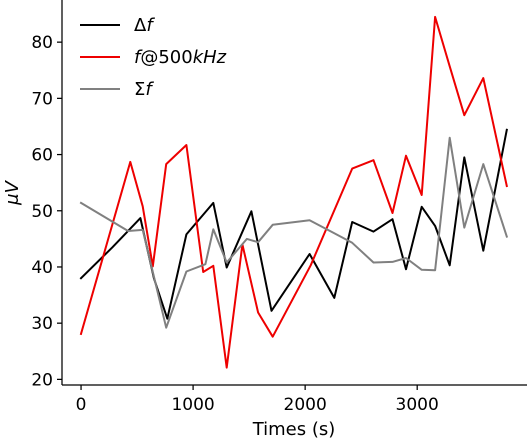 This screenshot has height=438, width=527. I want to click on y-tick-label: 60, so click(42, 156).